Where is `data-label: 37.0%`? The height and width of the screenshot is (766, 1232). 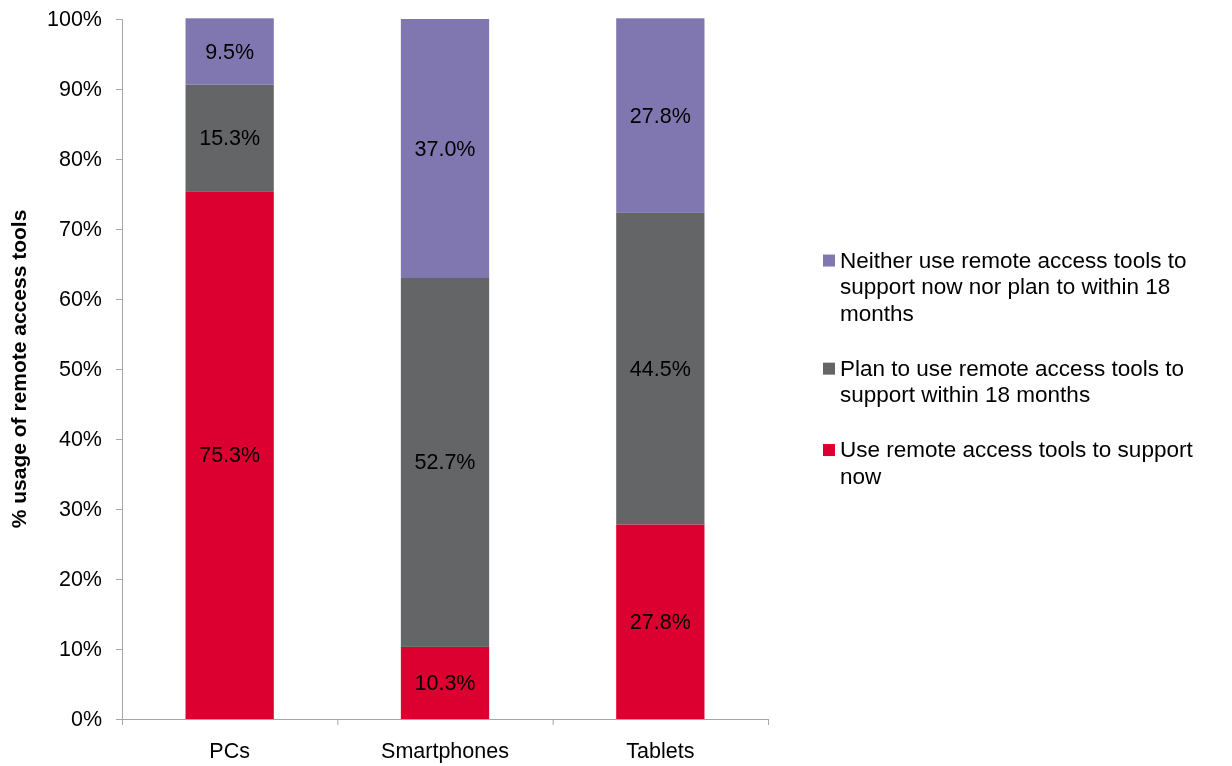 data-label: 37.0% is located at coordinates (445, 148).